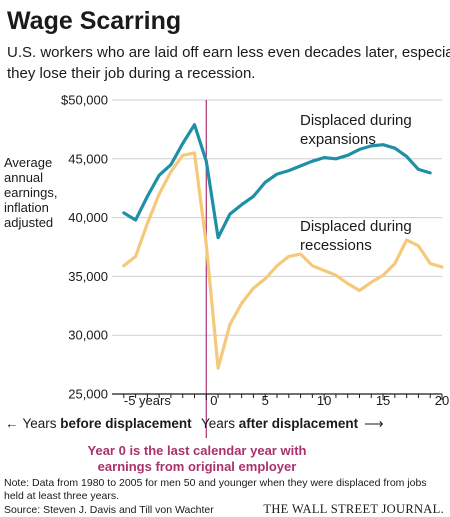 The image size is (450, 517). I want to click on y-tick-label: 30,000, so click(88, 335).